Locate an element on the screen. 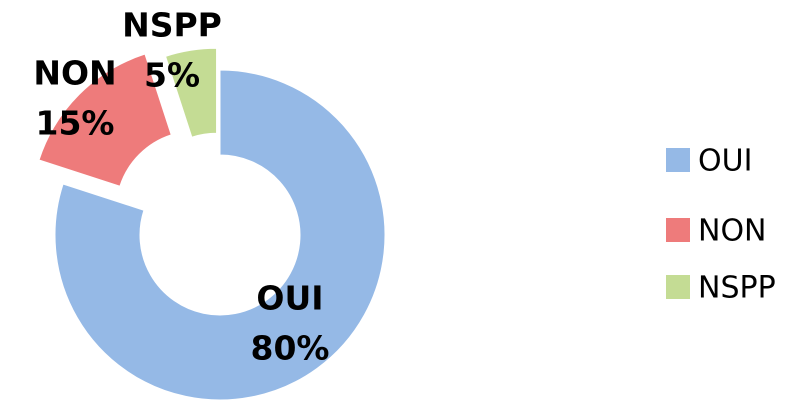 The height and width of the screenshot is (405, 807). legend-label: OUI is located at coordinates (725, 161).